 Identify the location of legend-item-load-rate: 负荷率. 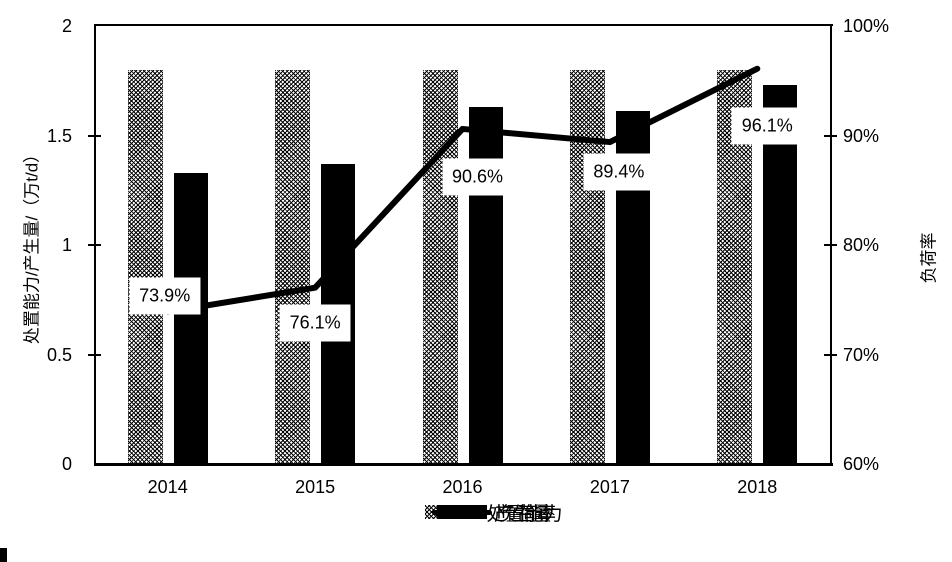
(493, 512).